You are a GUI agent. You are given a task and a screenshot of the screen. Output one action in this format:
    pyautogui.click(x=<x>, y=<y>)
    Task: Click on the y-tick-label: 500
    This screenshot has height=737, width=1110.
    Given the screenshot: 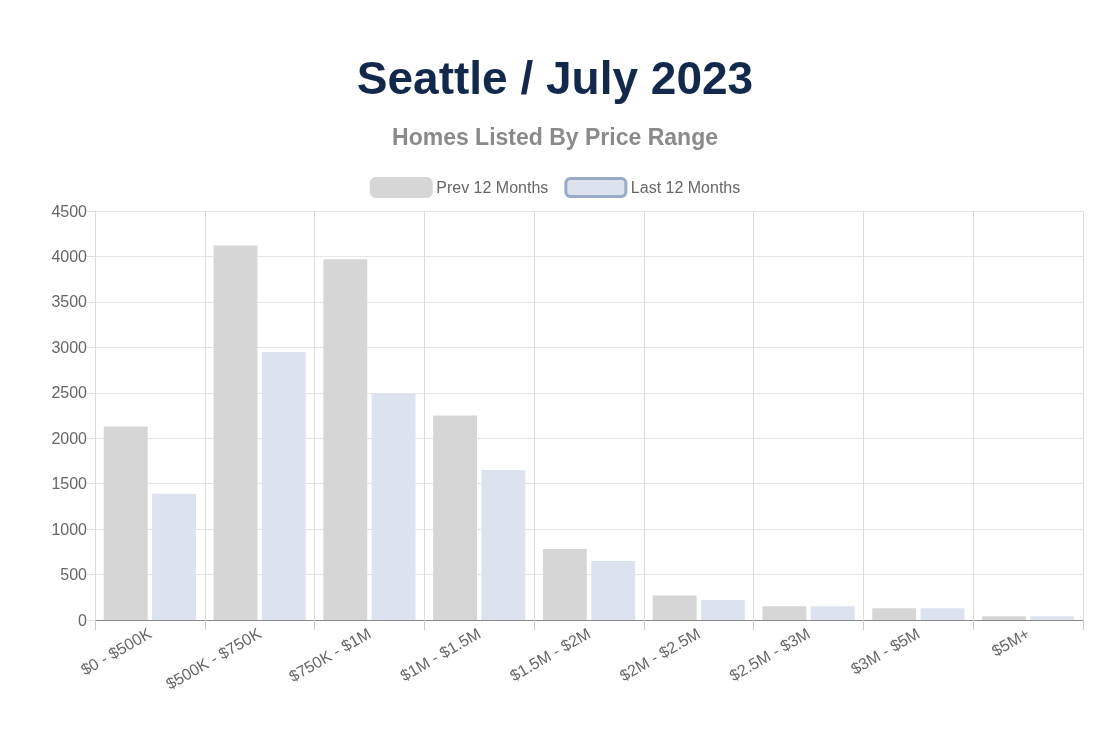 What is the action you would take?
    pyautogui.click(x=74, y=575)
    